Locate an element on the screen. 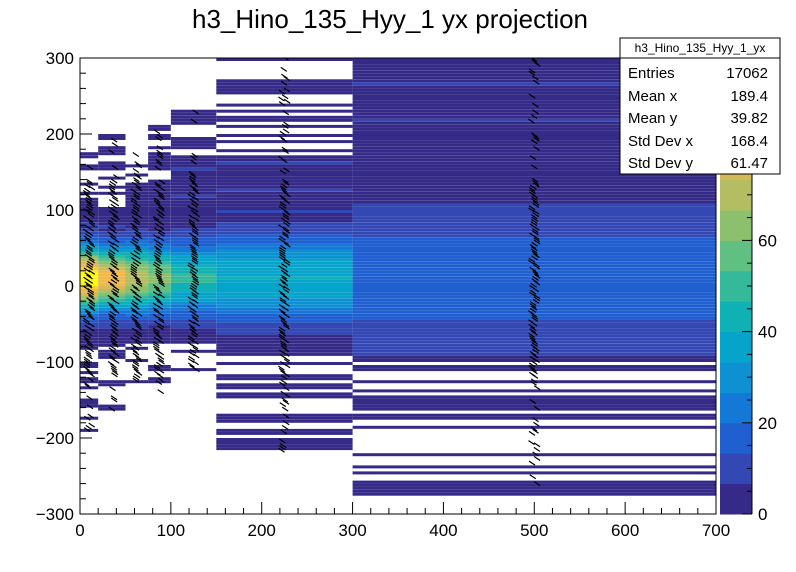 The height and width of the screenshot is (572, 796). x-axis: 0 100 200 300 400 500 600 700 is located at coordinates (402, 521).